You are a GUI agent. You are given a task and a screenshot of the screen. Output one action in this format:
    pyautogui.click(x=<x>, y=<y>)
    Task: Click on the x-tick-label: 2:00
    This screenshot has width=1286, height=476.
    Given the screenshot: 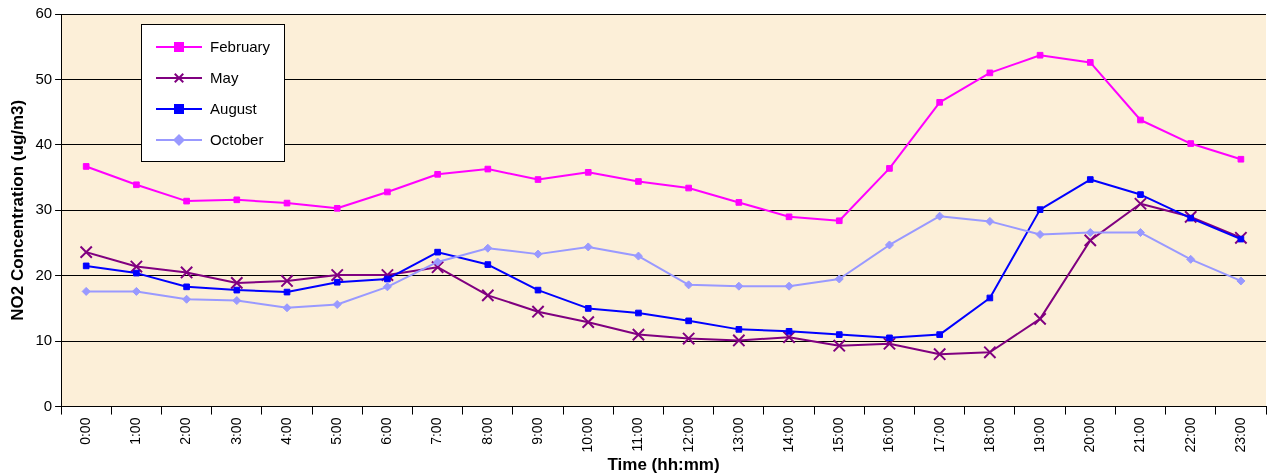 What is the action you would take?
    pyautogui.click(x=185, y=431)
    